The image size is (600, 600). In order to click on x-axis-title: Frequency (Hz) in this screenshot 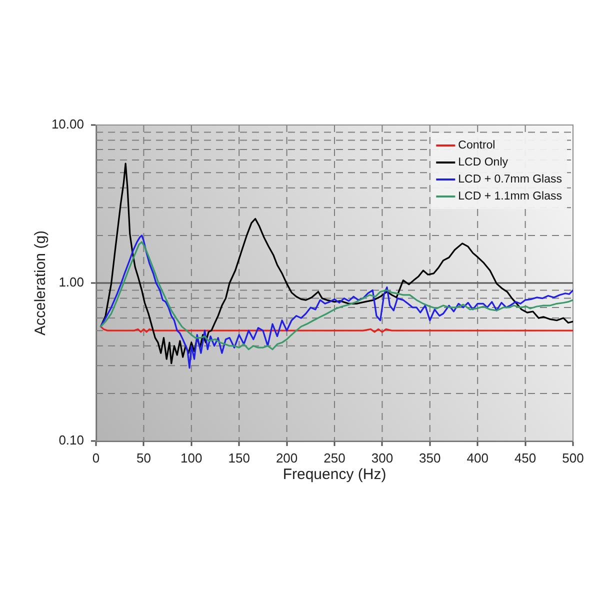, I will do `click(334, 475)`.